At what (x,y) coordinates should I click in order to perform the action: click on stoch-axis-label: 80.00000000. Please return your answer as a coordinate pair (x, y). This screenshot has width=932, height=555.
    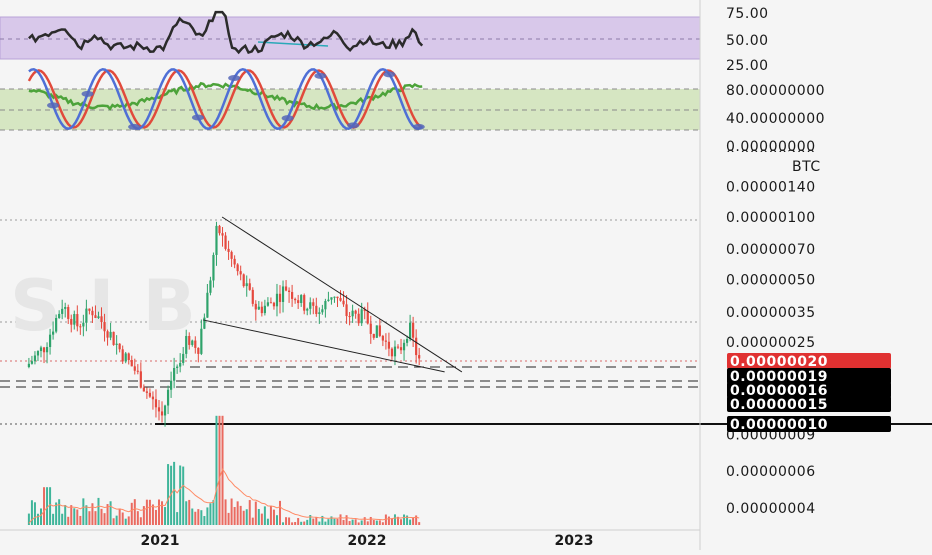
    Looking at the image, I should click on (775, 91).